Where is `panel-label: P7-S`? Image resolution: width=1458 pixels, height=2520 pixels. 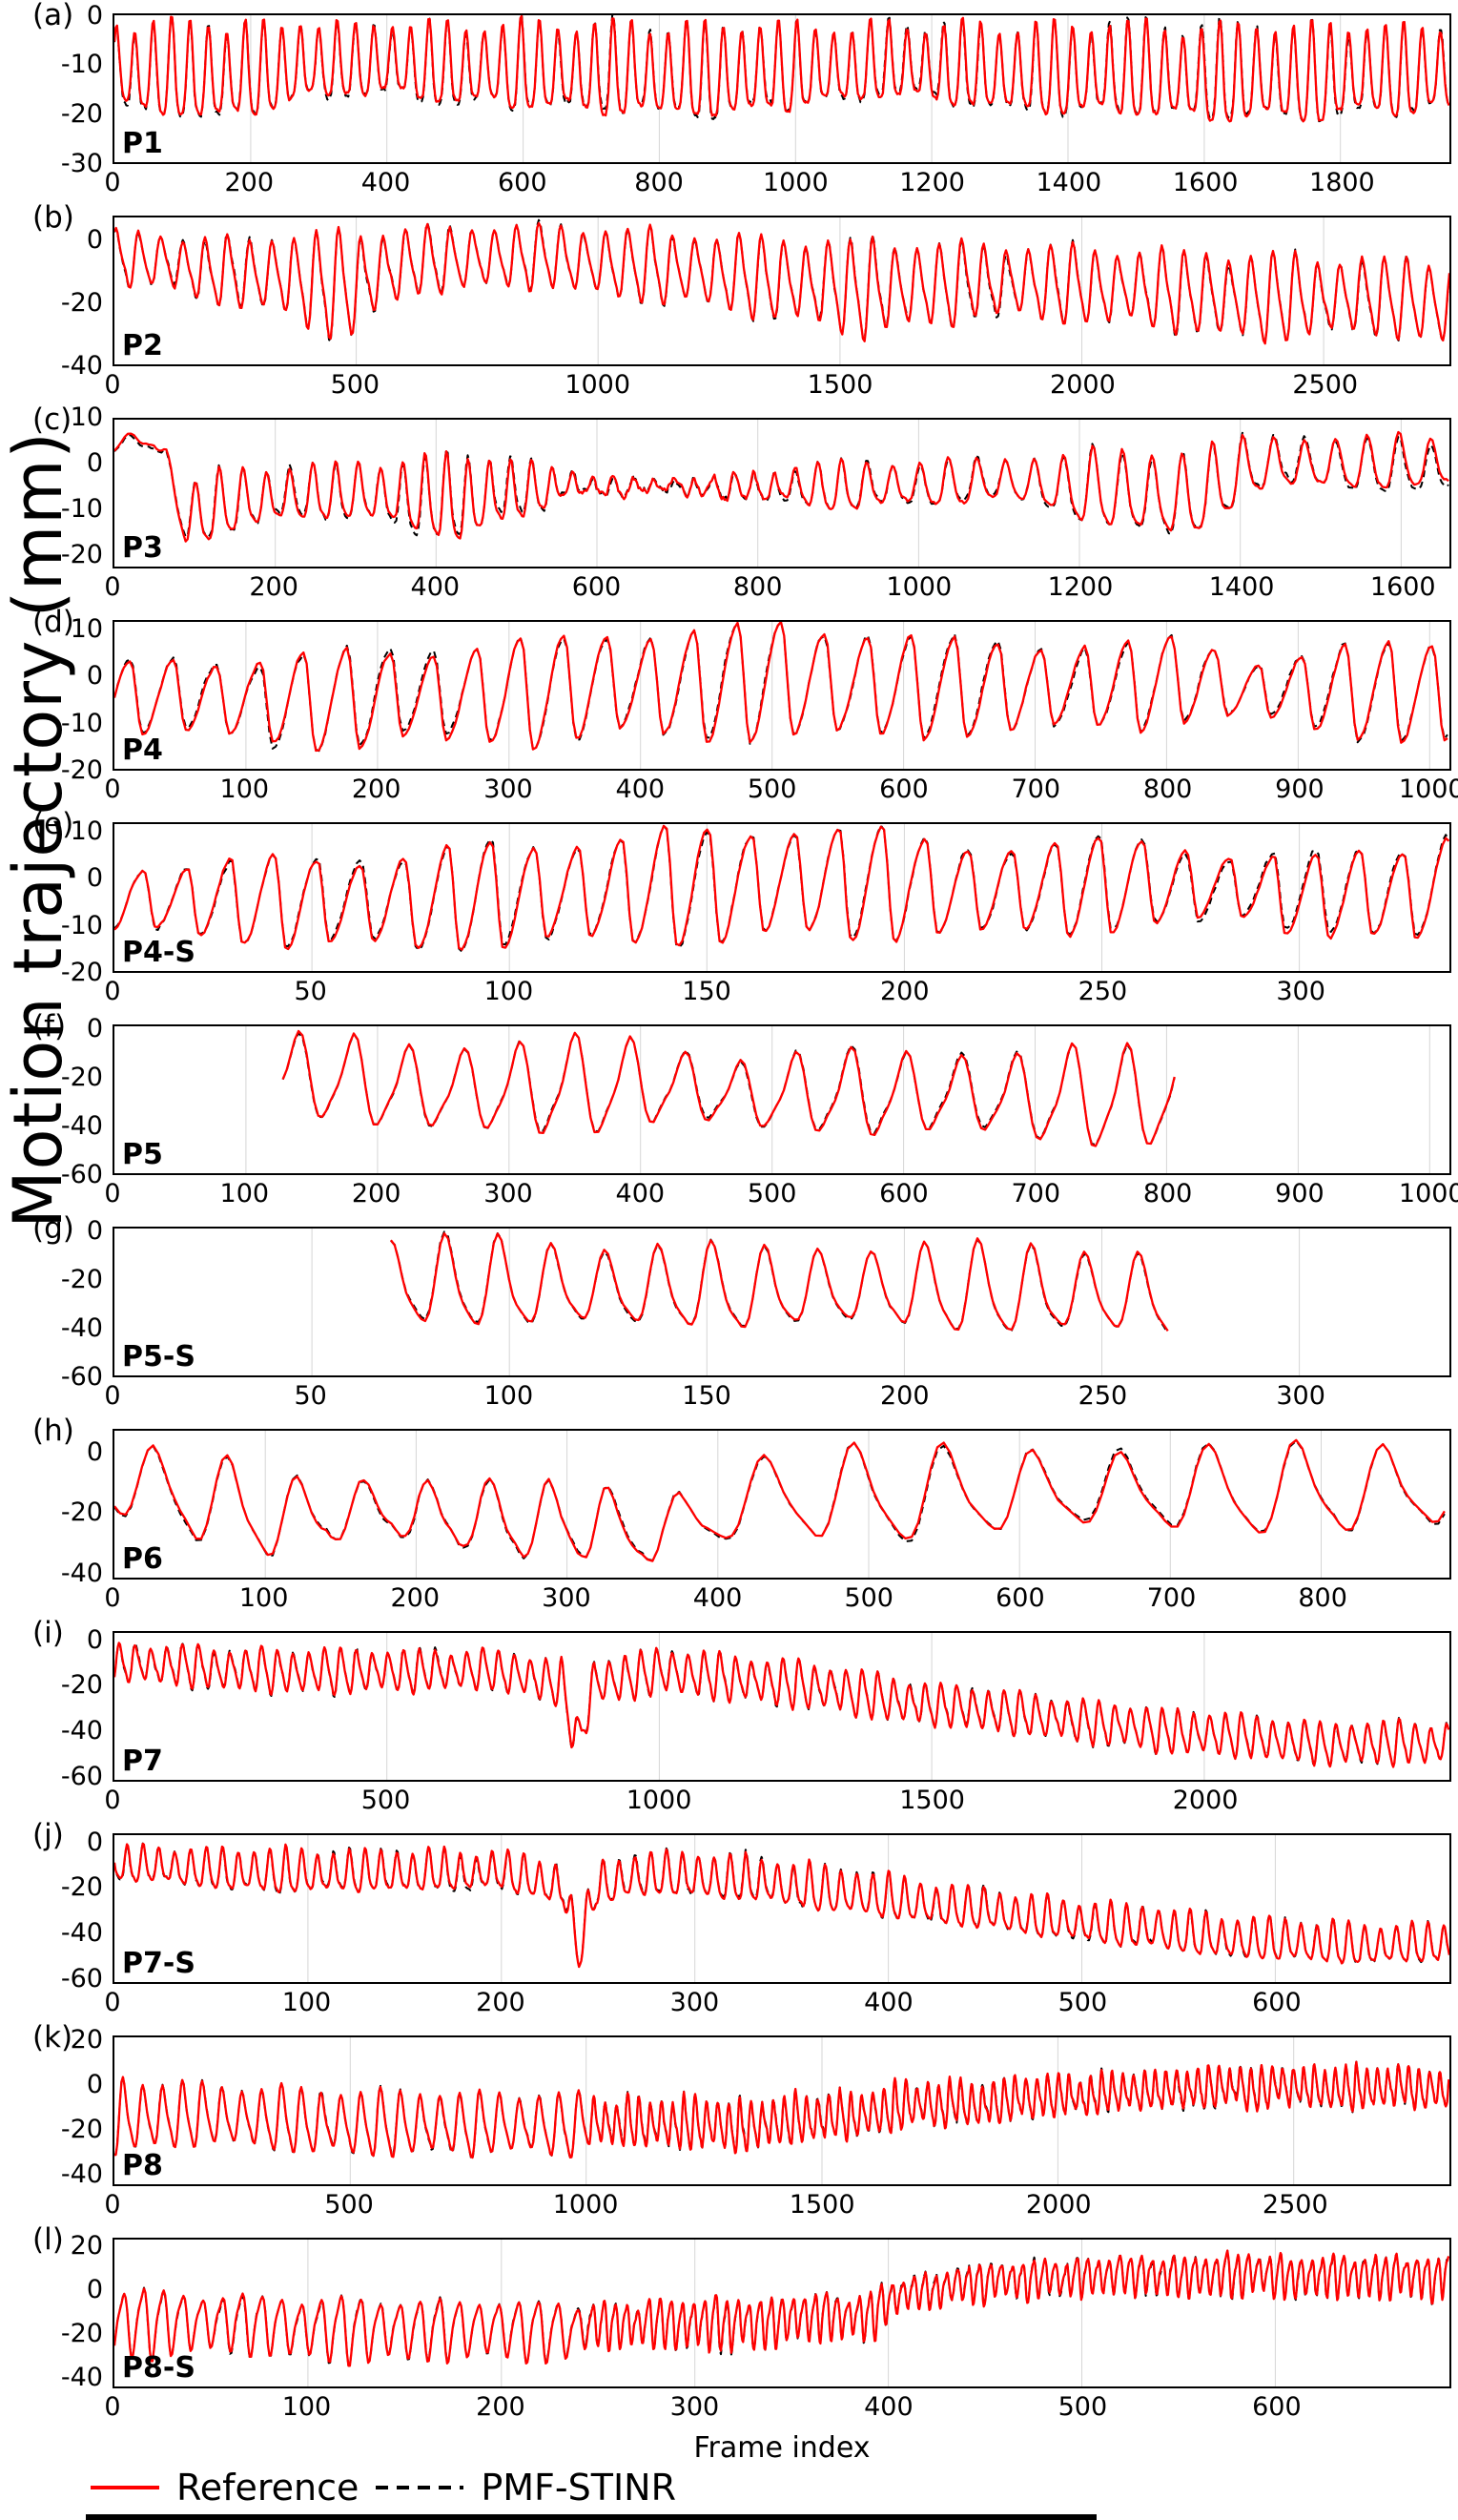
panel-label: P7-S is located at coordinates (158, 1963).